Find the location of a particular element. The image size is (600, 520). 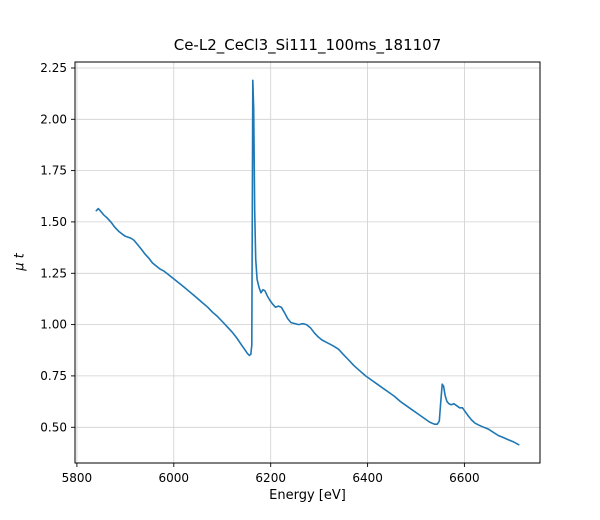

x-tick-label: 6400 is located at coordinates (367, 478).